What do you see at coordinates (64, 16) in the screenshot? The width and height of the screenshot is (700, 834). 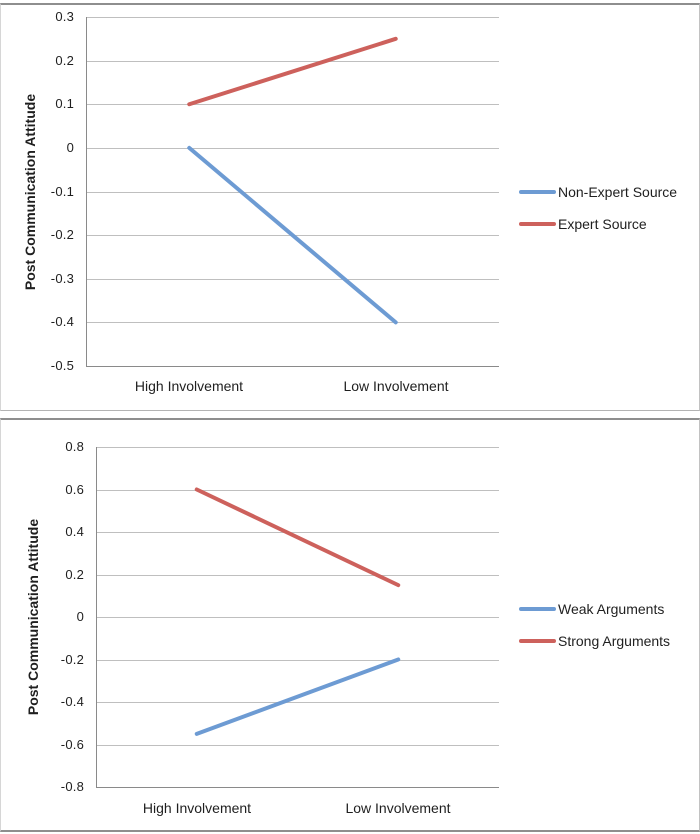 I see `y-axis-tick-label: 0.3` at bounding box center [64, 16].